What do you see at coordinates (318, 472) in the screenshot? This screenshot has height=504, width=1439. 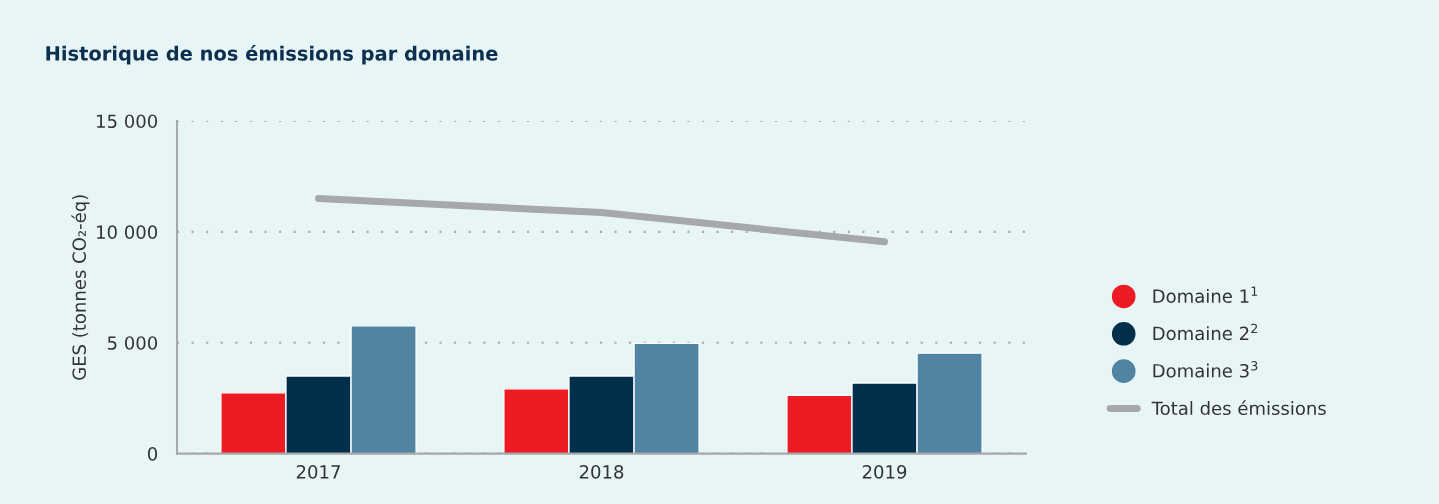 I see `x-tick-label: 2017` at bounding box center [318, 472].